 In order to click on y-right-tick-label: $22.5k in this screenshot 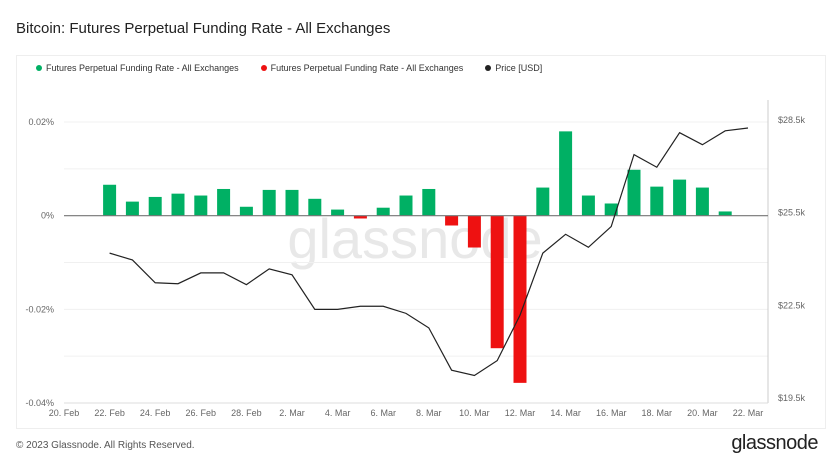, I will do `click(792, 305)`.